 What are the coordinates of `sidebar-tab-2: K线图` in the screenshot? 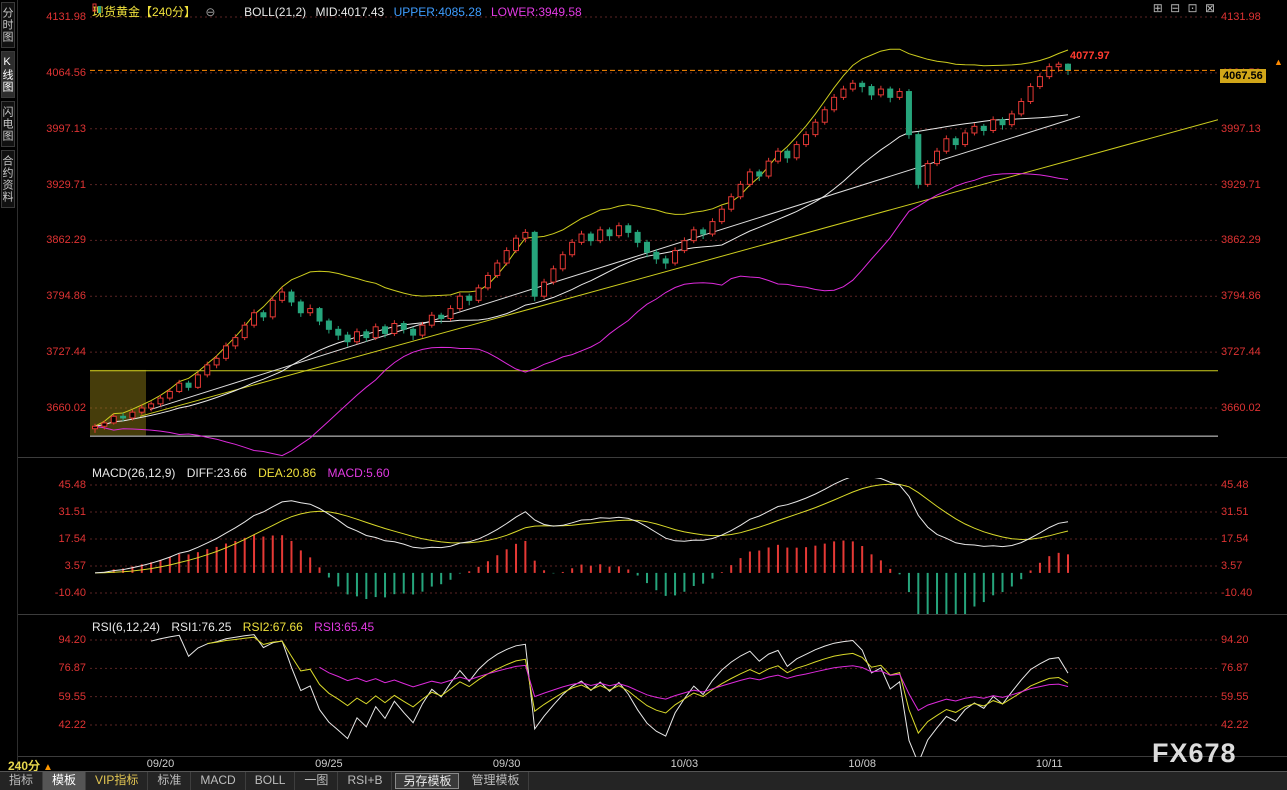 It's located at (8, 74).